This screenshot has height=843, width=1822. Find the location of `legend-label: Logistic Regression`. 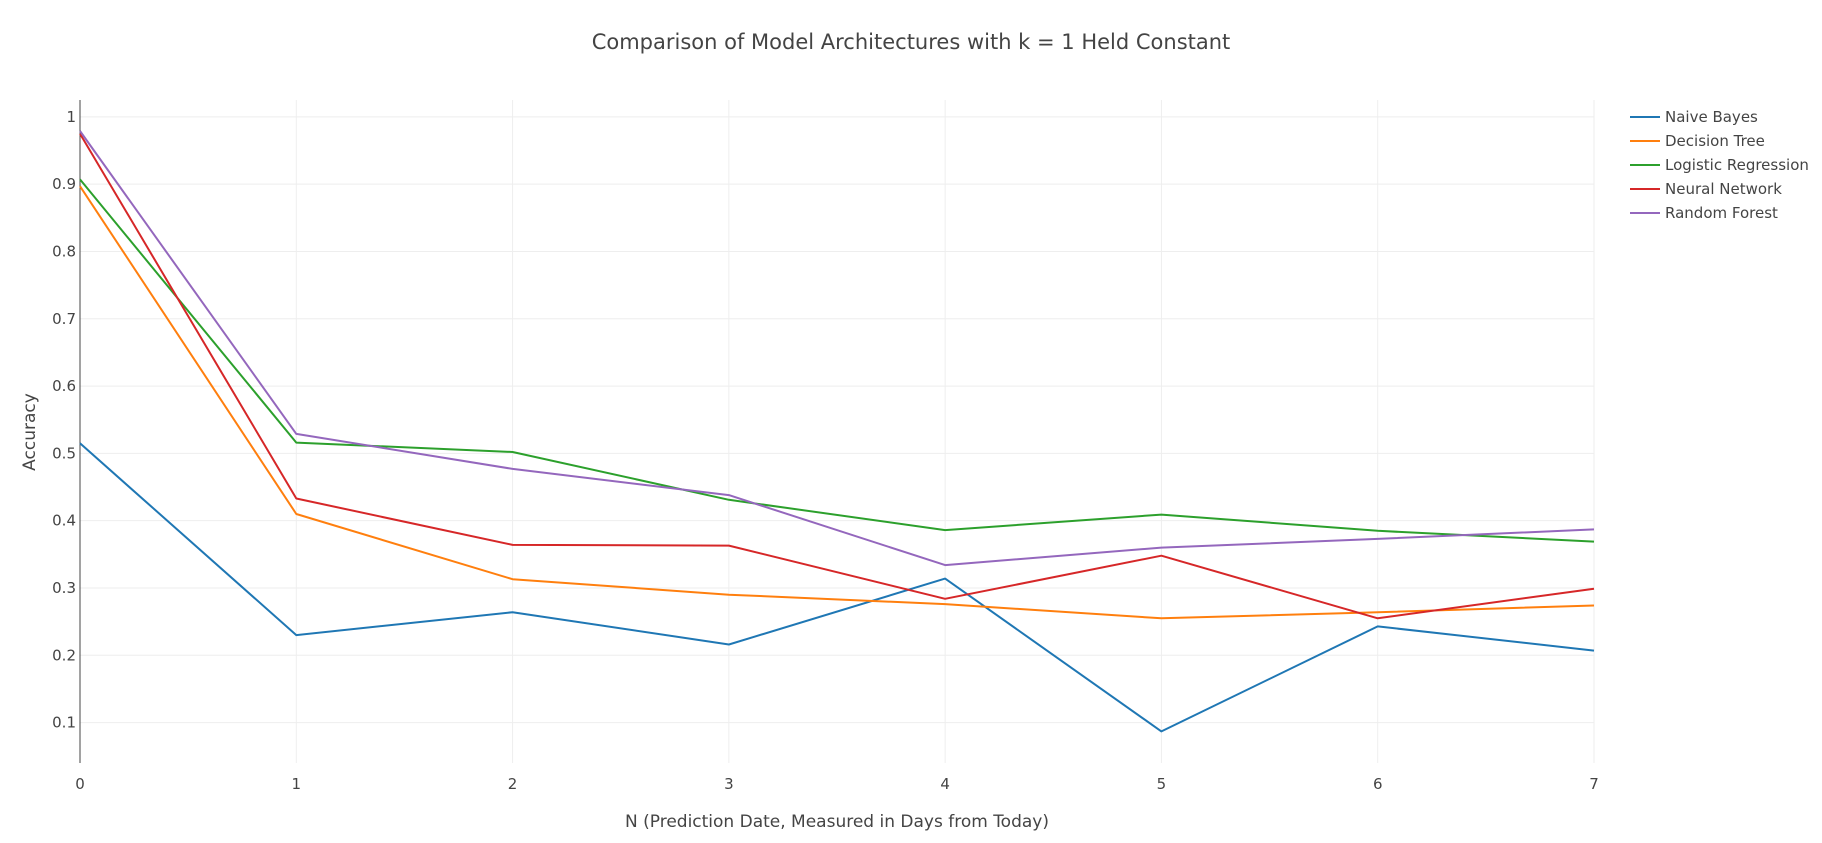

legend-label: Logistic Regression is located at coordinates (1737, 165).